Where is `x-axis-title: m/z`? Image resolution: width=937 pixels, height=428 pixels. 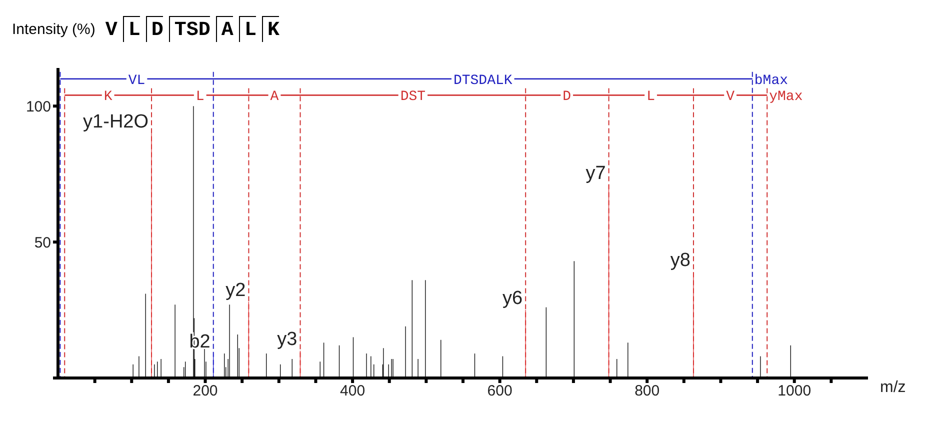
x-axis-title: m/z is located at coordinates (893, 387).